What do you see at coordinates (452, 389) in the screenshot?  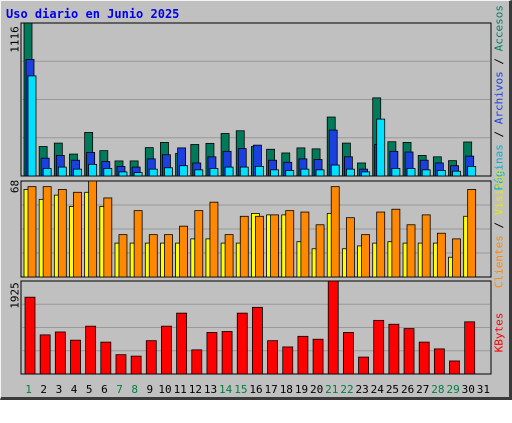 I see `day-label: 29` at bounding box center [452, 389].